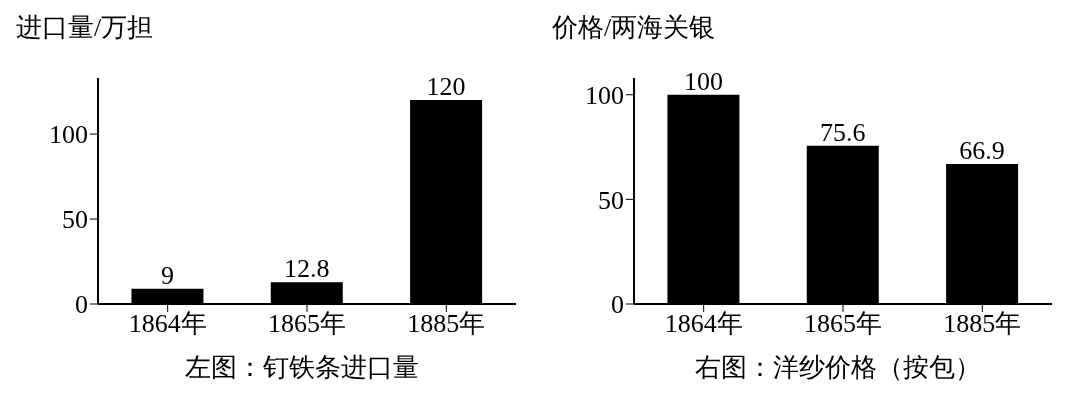 Image resolution: width=1080 pixels, height=407 pixels. I want to click on text: 左图：钉铁条进口量, so click(302, 368).